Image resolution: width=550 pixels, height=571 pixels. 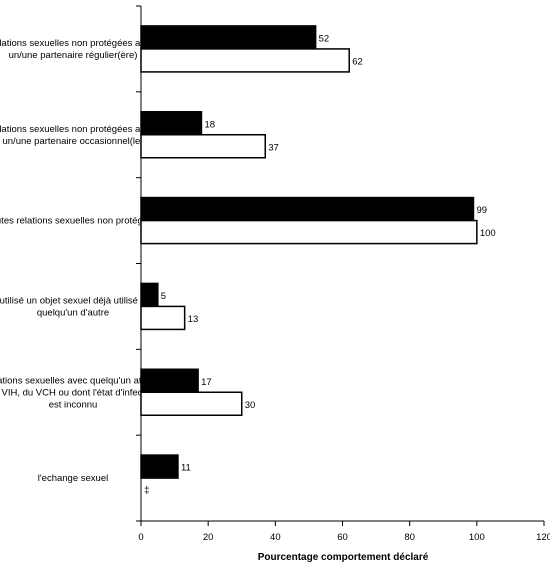 What do you see at coordinates (208, 537) in the screenshot?
I see `x-tick-label: 20` at bounding box center [208, 537].